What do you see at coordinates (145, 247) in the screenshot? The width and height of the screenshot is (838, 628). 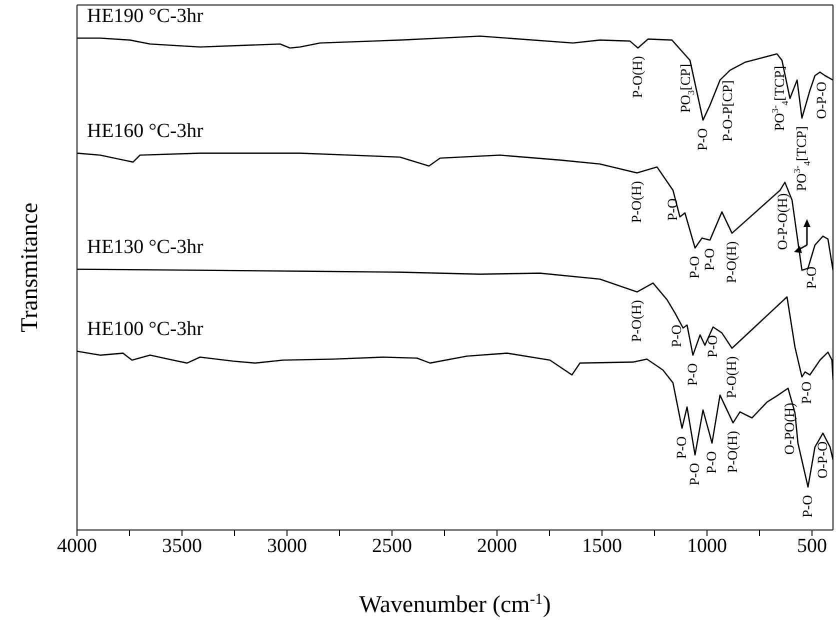 I see `series-label: HE130 °C-3hr` at bounding box center [145, 247].